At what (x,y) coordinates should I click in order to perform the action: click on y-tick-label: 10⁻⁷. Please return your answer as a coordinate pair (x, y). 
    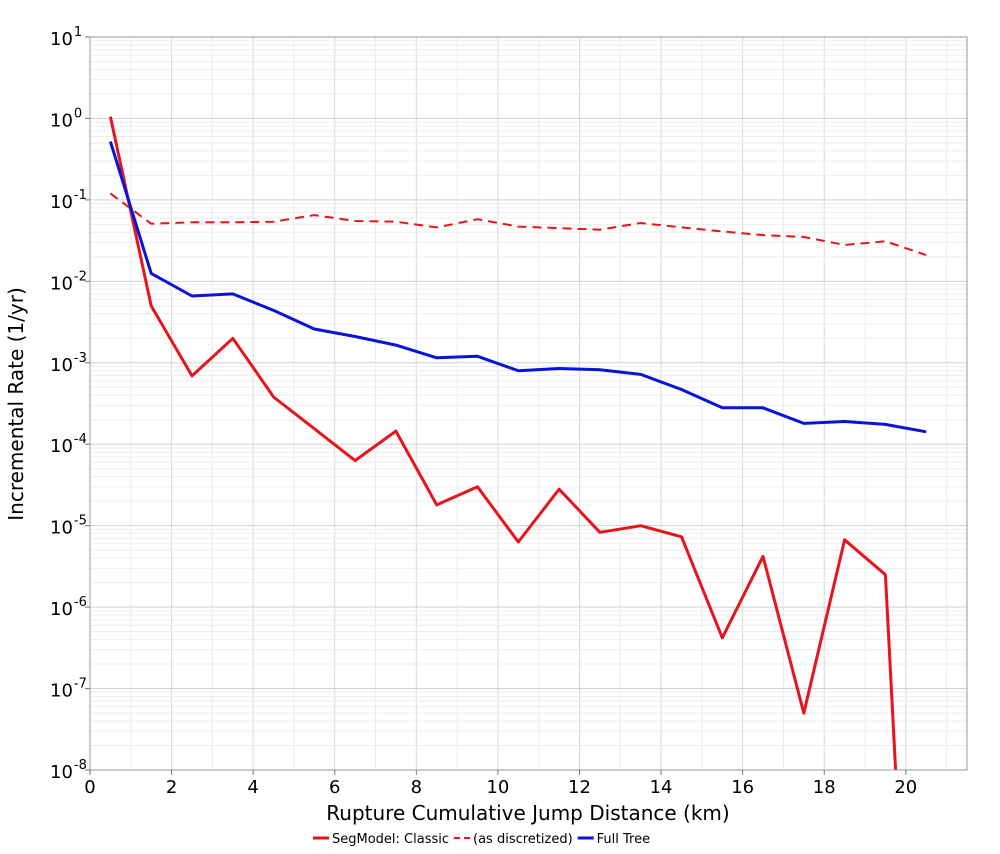
    Looking at the image, I should click on (68, 689).